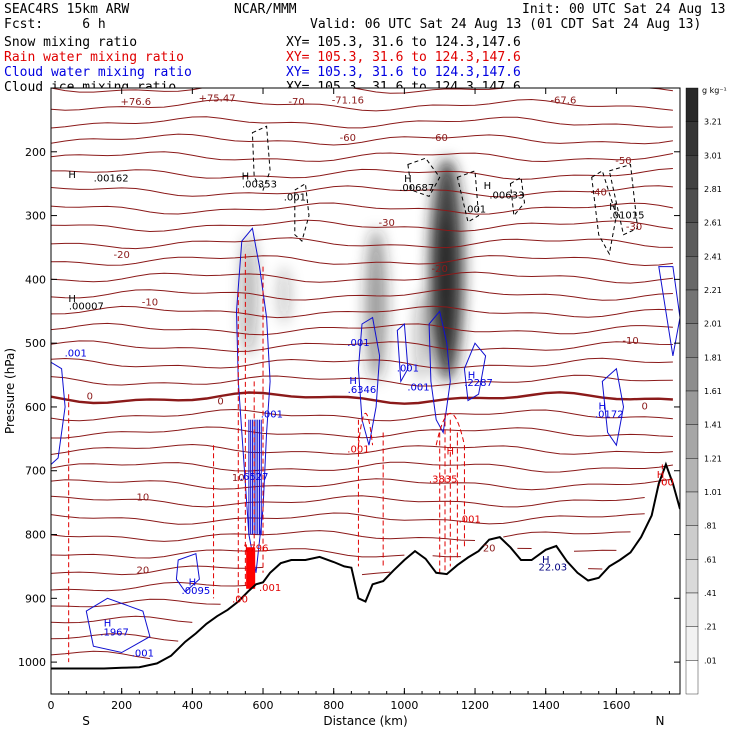 This screenshot has height=740, width=740. Describe the element at coordinates (713, 155) in the screenshot. I see `colorbar-label: 3.01` at that location.